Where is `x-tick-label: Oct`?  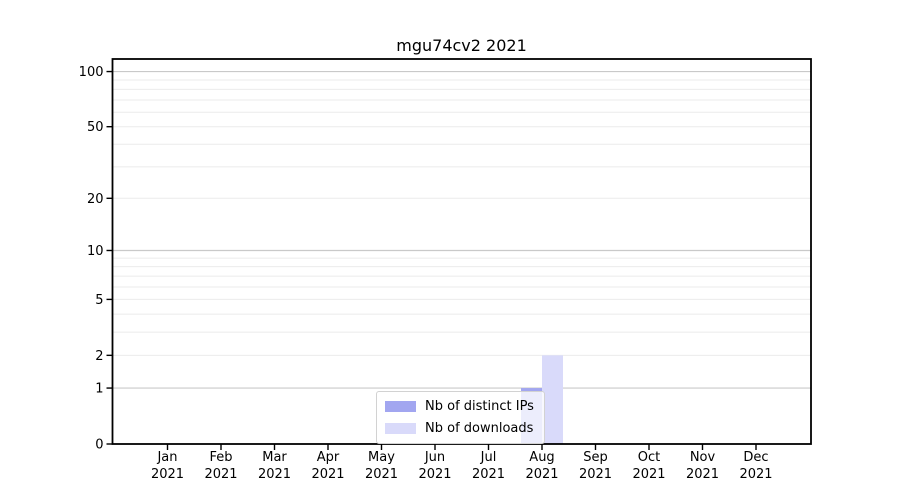
x-tick-label: Oct is located at coordinates (649, 457).